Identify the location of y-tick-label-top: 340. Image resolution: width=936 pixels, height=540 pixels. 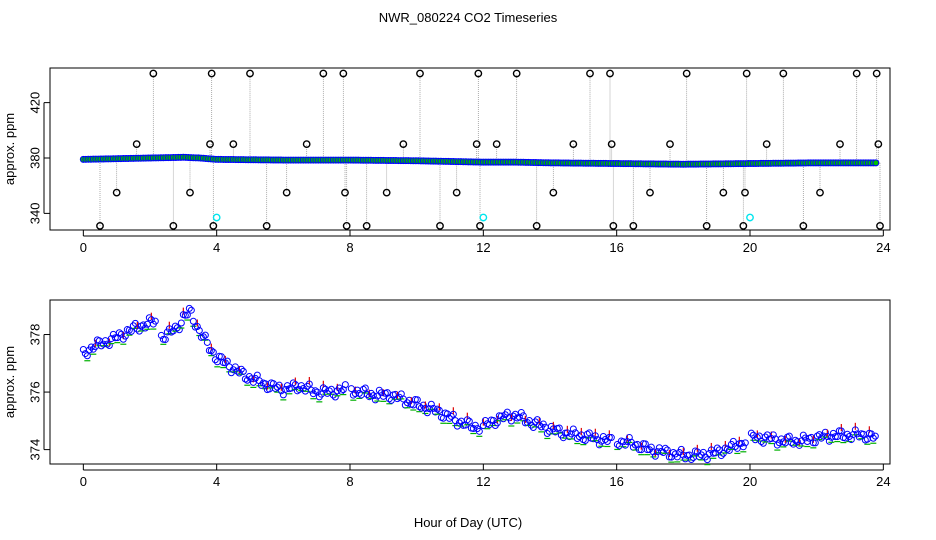
(34, 214).